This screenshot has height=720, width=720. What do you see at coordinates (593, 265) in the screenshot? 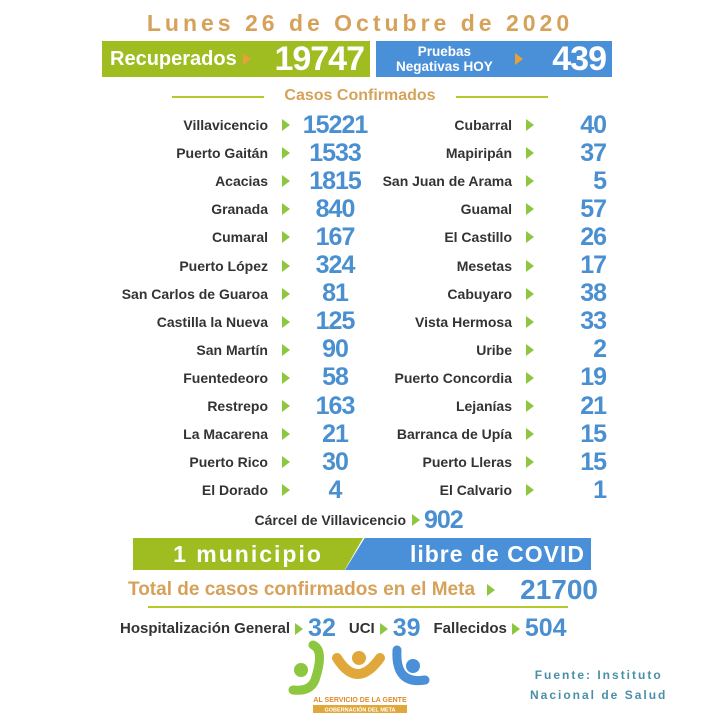
I see `municipality-value: 17` at bounding box center [593, 265].